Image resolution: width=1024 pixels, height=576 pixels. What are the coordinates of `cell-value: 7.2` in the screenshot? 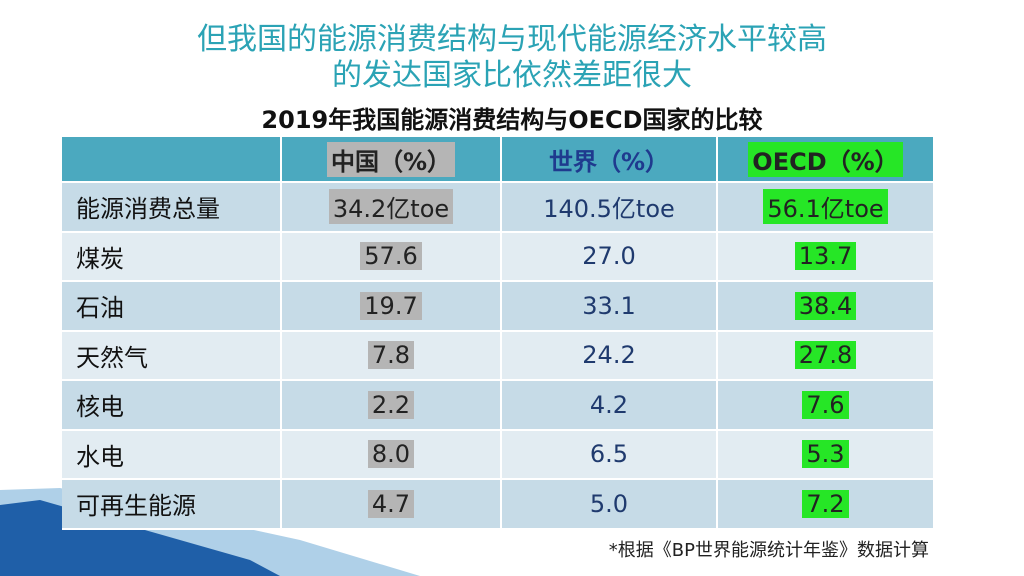 It's located at (825, 503).